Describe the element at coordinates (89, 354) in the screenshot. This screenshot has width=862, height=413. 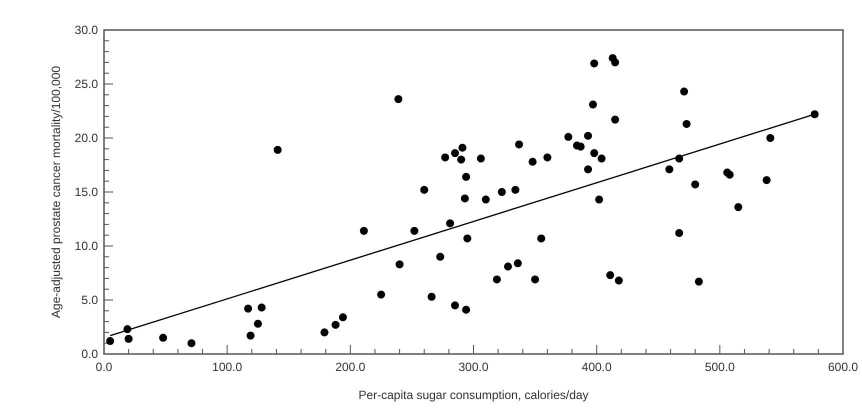
I see `y-tick-label: 0.0` at that location.